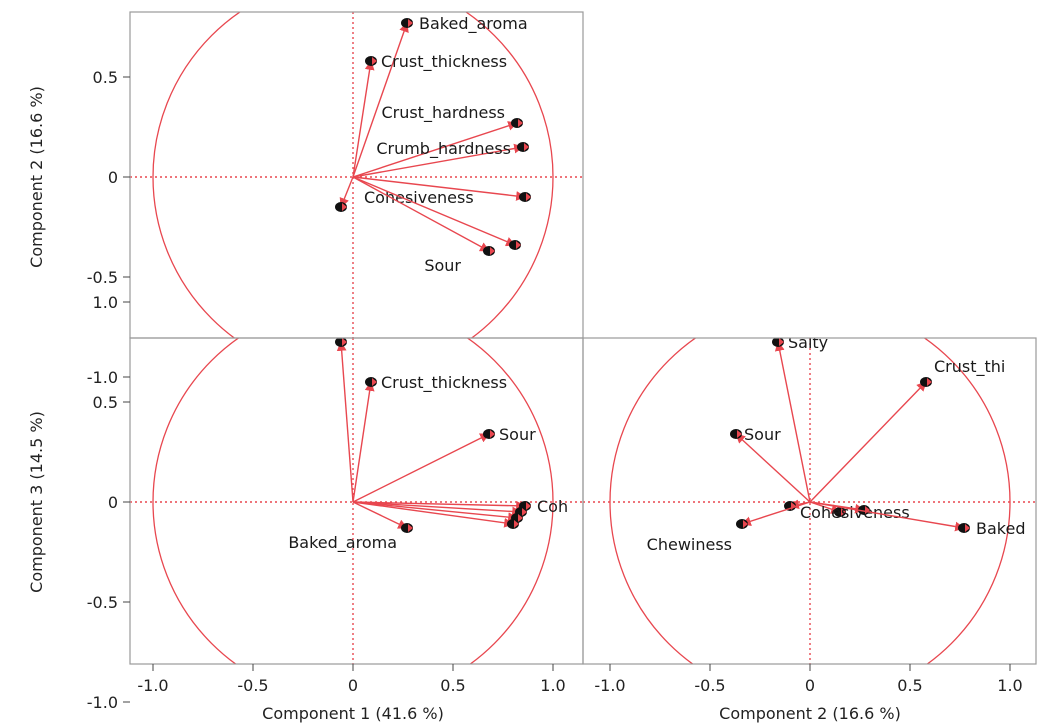 This screenshot has height=724, width=1063. What do you see at coordinates (105, 77) in the screenshot?
I see `y-tick-label: 0.5` at bounding box center [105, 77].